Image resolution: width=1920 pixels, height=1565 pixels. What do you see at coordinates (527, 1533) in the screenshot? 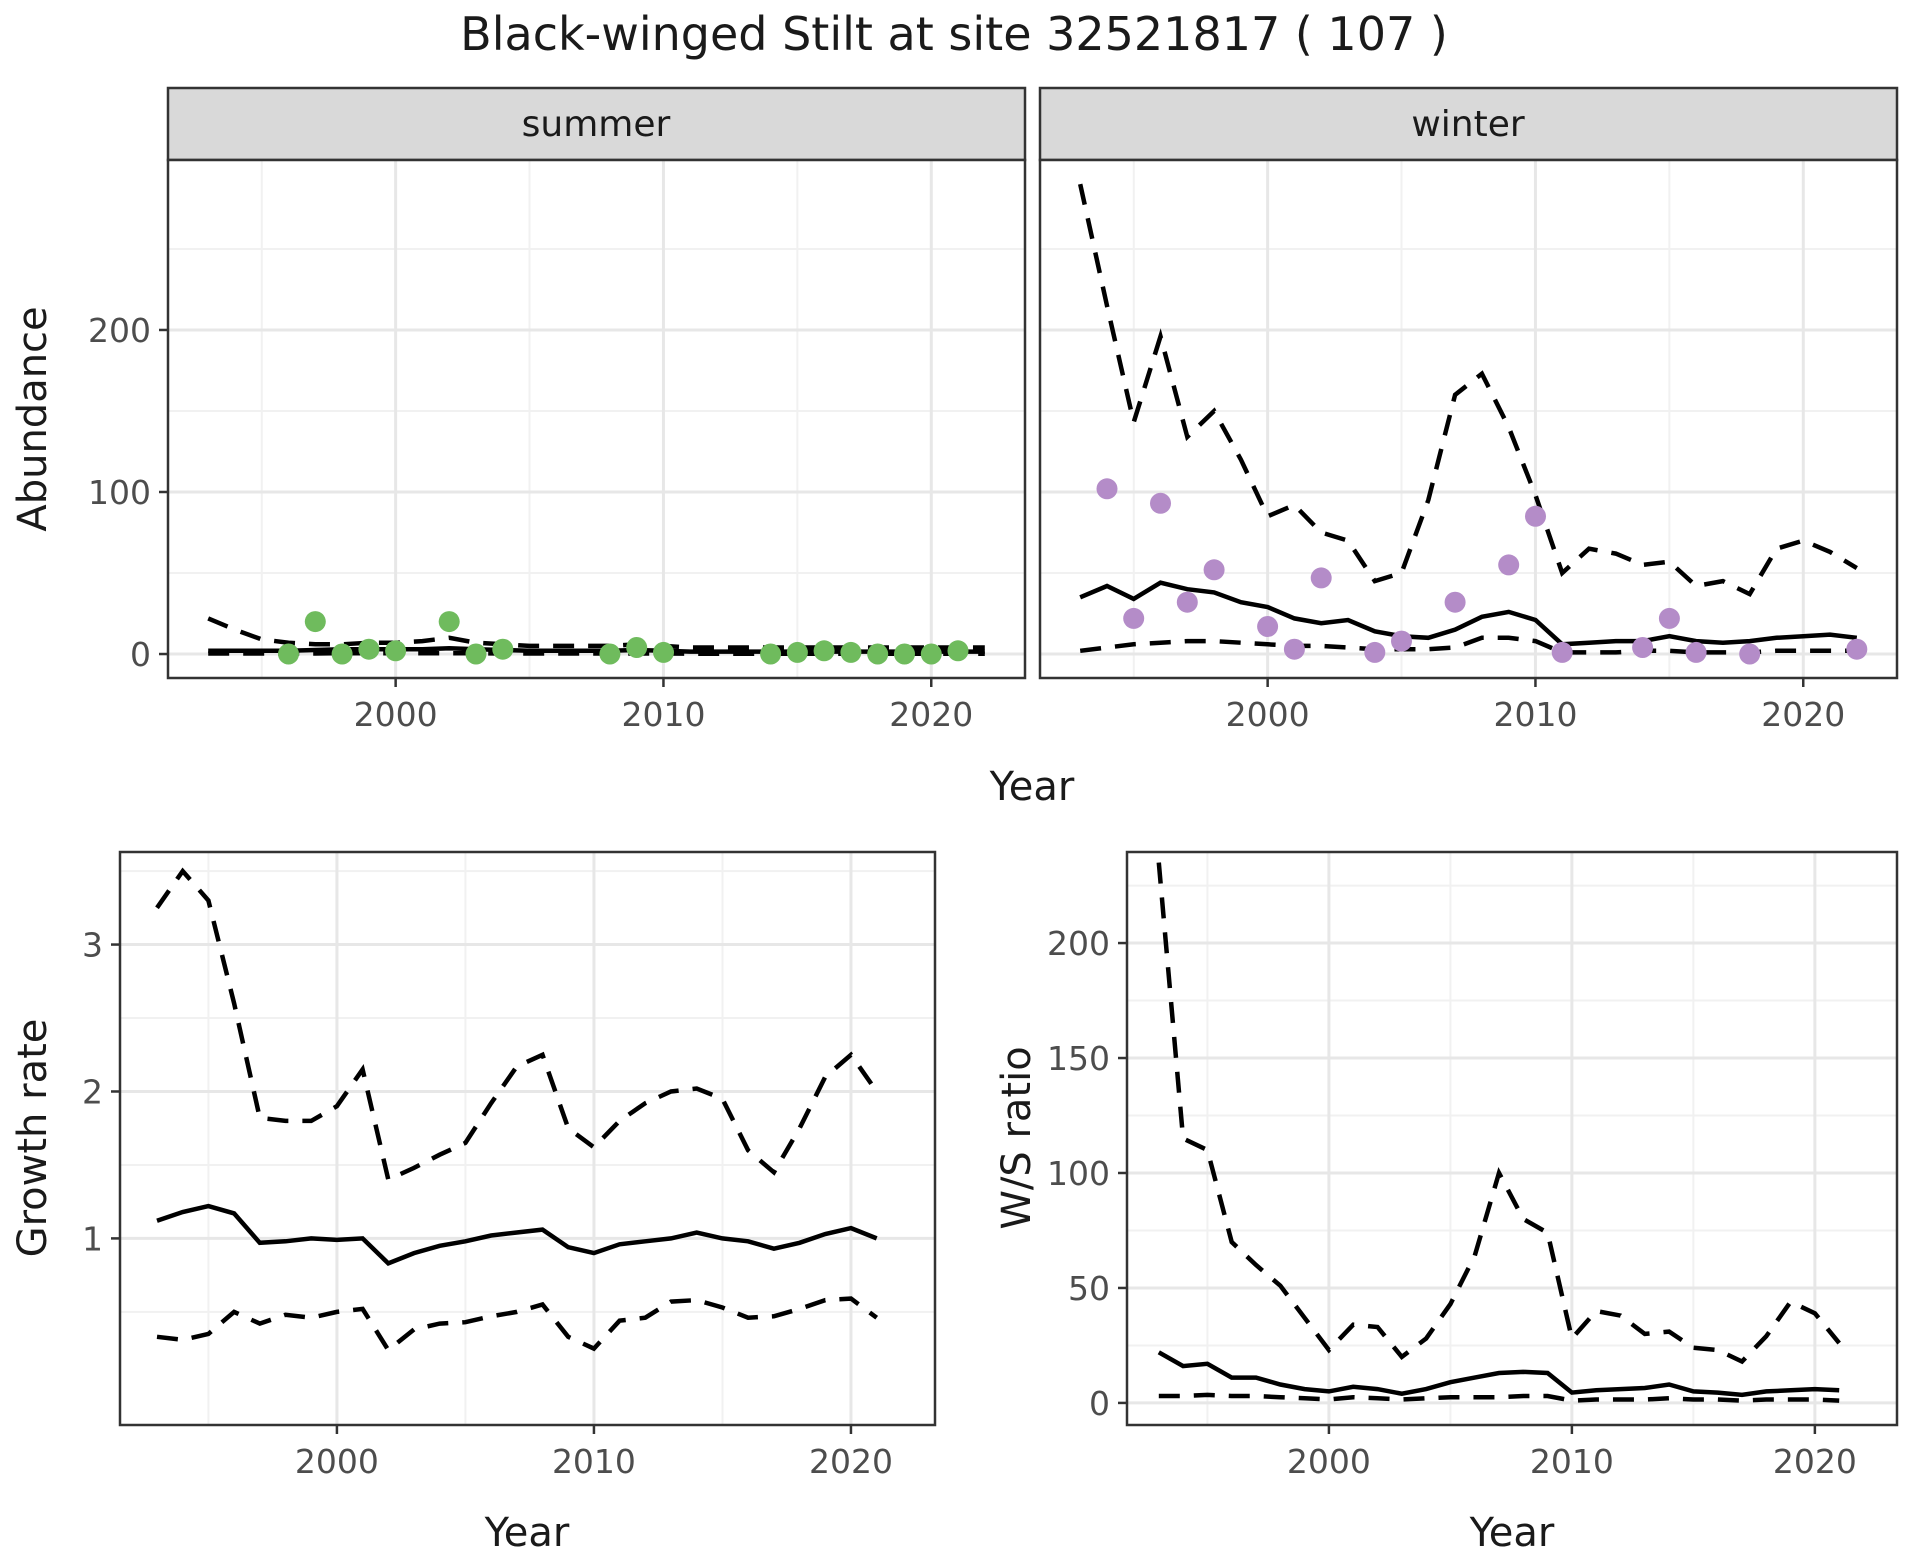
I see `x-axis-title-growth: Year` at bounding box center [527, 1533].